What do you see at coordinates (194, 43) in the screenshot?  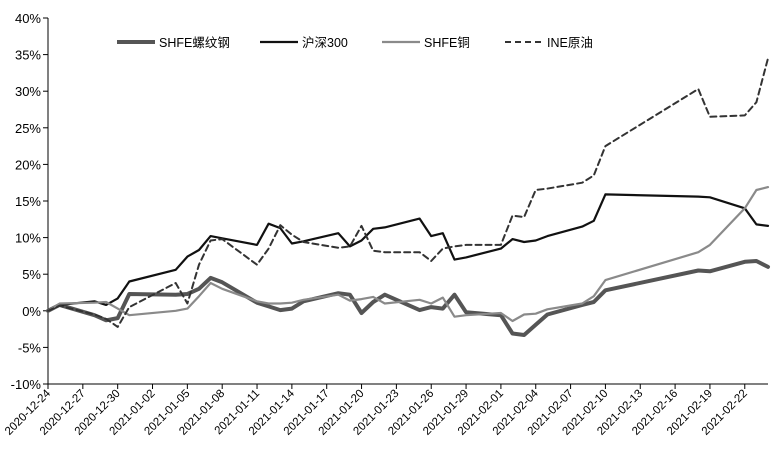 I see `legend-label-1: SHFE螺纹钢` at bounding box center [194, 43].